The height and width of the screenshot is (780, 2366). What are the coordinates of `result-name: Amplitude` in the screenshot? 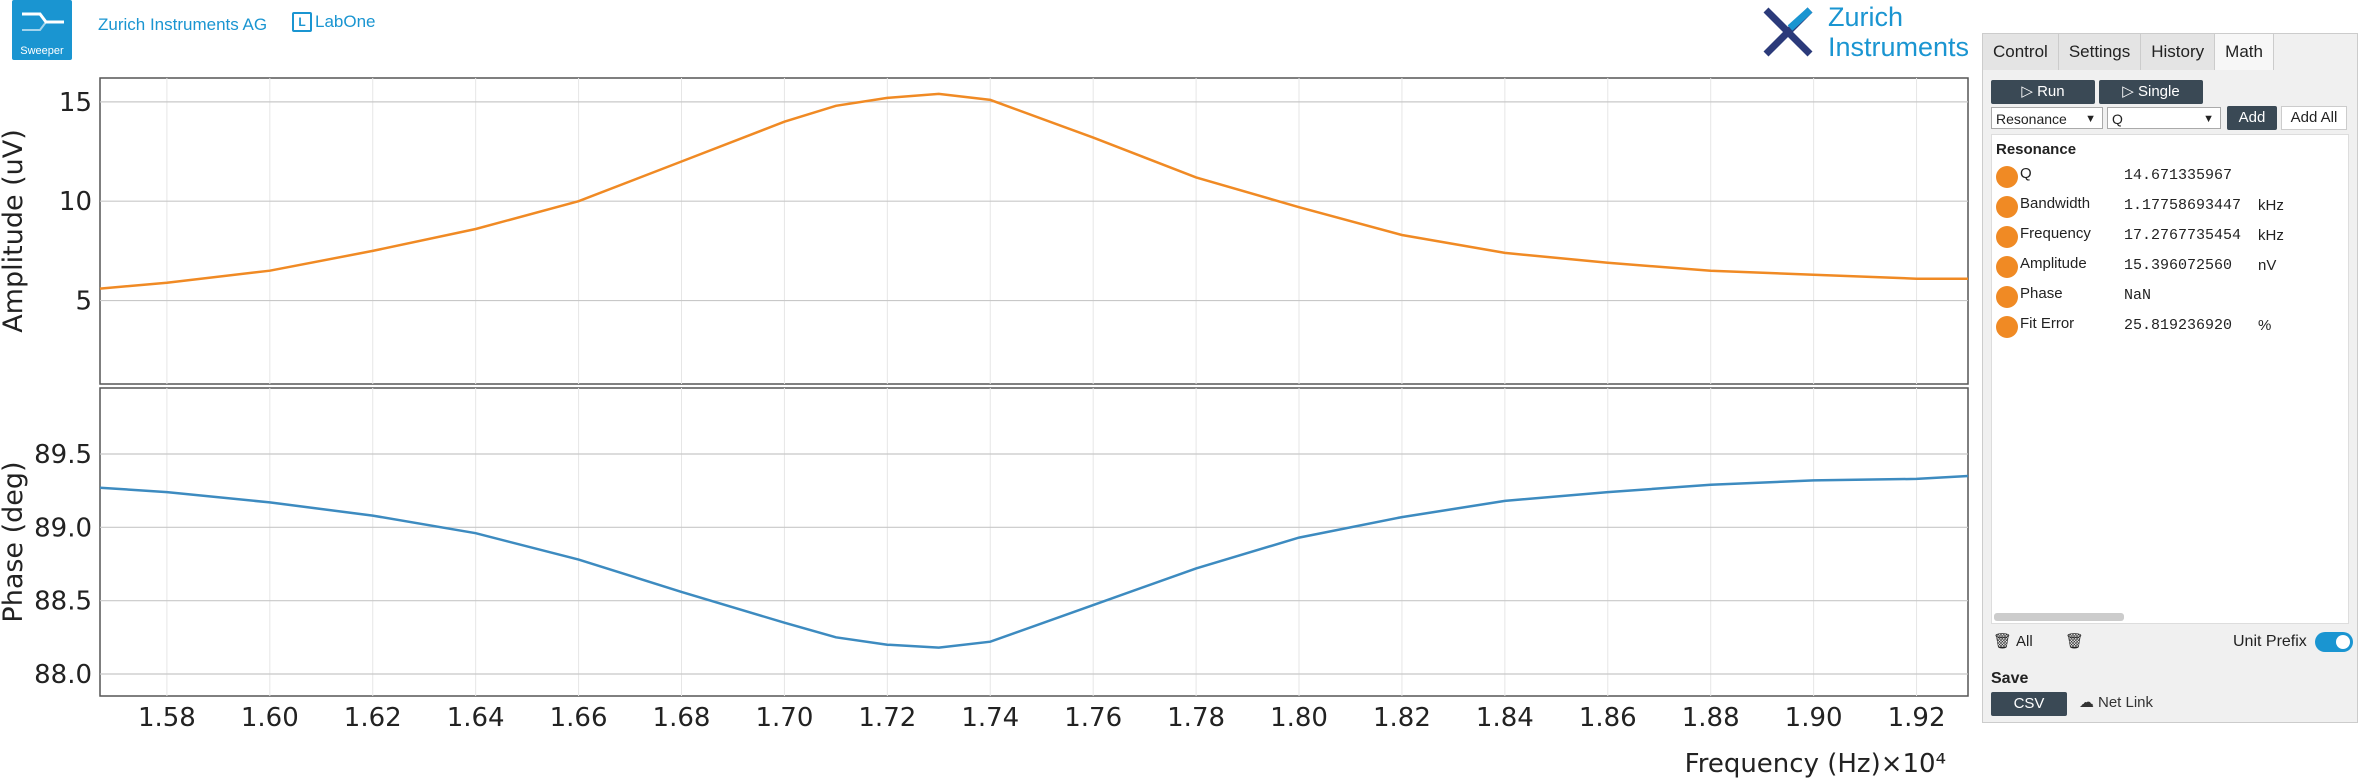 It's located at (2053, 263).